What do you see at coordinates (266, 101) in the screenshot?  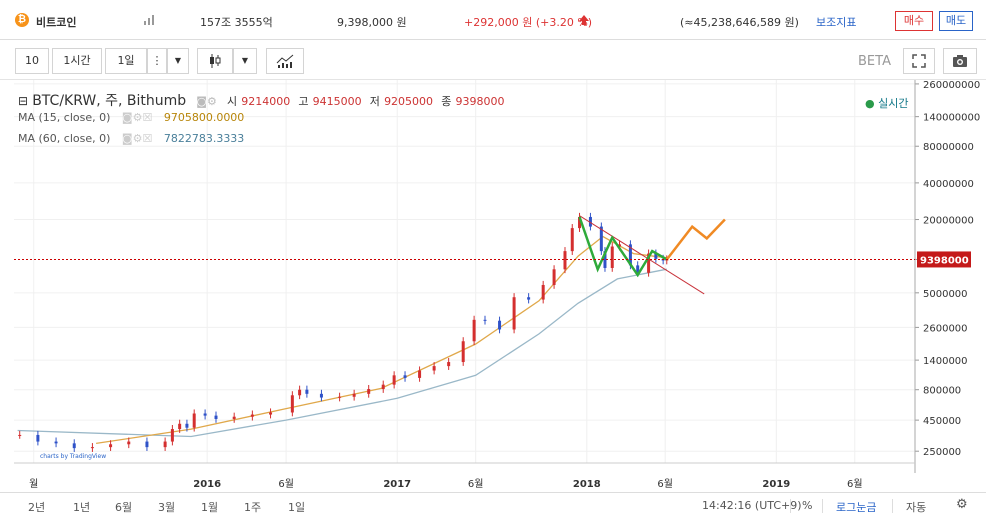 I see `open-value: 9214000` at bounding box center [266, 101].